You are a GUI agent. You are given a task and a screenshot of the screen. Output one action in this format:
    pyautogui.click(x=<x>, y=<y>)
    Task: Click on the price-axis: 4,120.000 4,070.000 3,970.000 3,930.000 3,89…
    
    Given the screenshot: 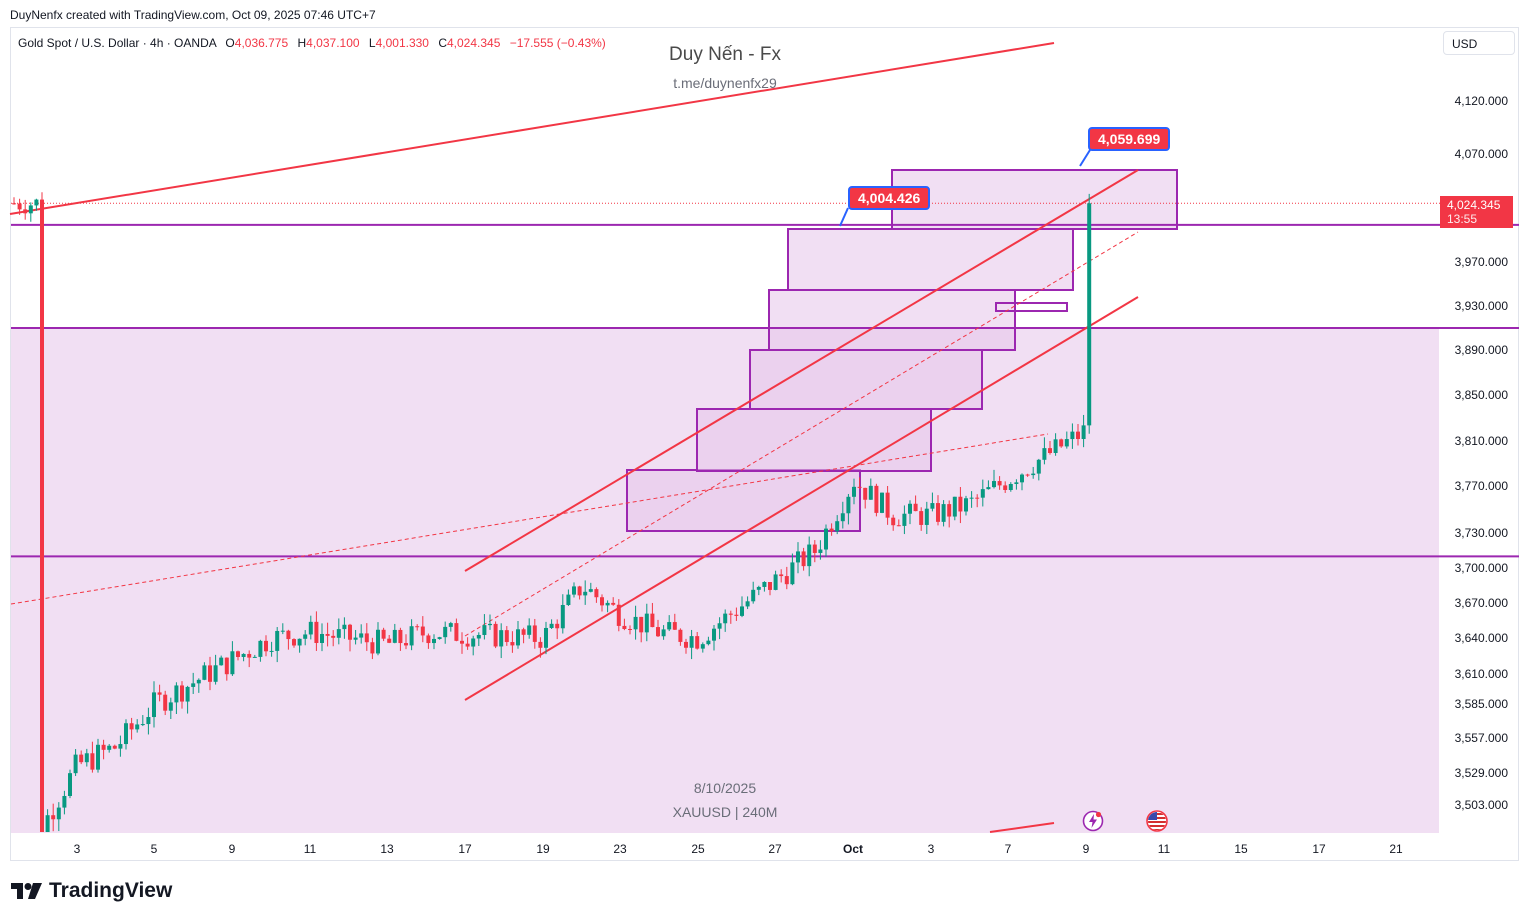 What is the action you would take?
    pyautogui.click(x=1482, y=453)
    